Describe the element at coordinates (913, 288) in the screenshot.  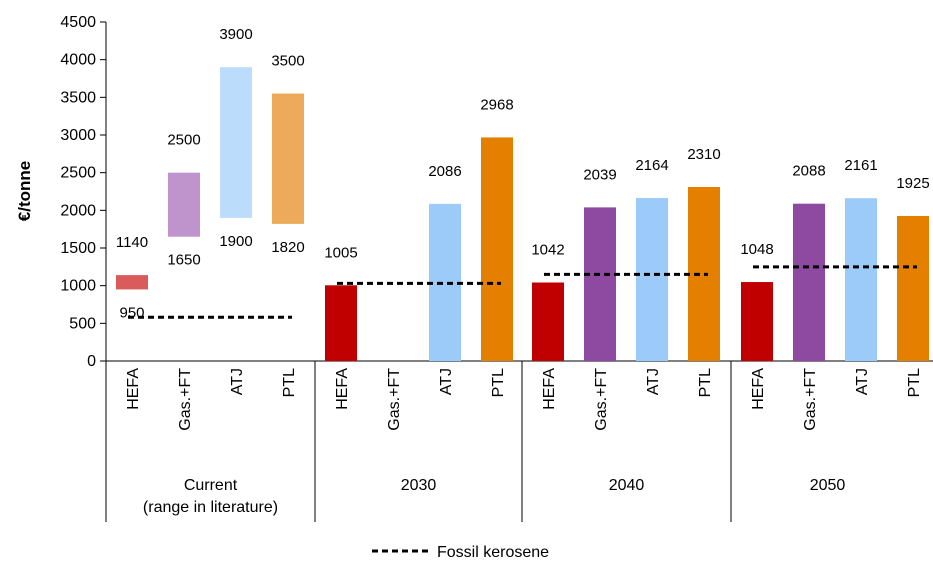
I see `bar-ptl-2050` at that location.